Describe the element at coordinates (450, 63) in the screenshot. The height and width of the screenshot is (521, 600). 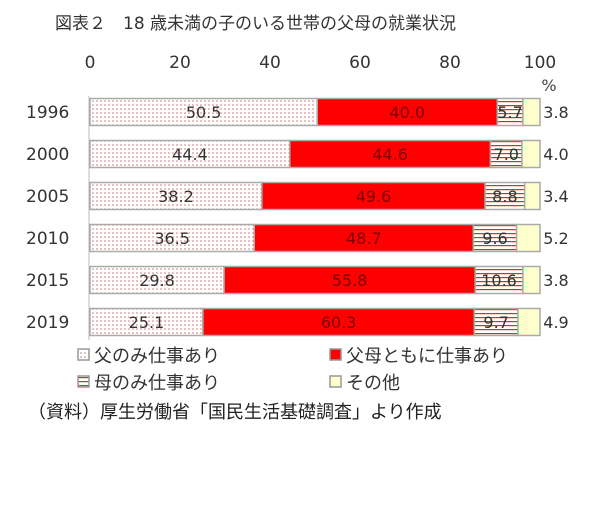
I see `x-tick-label: 80` at that location.